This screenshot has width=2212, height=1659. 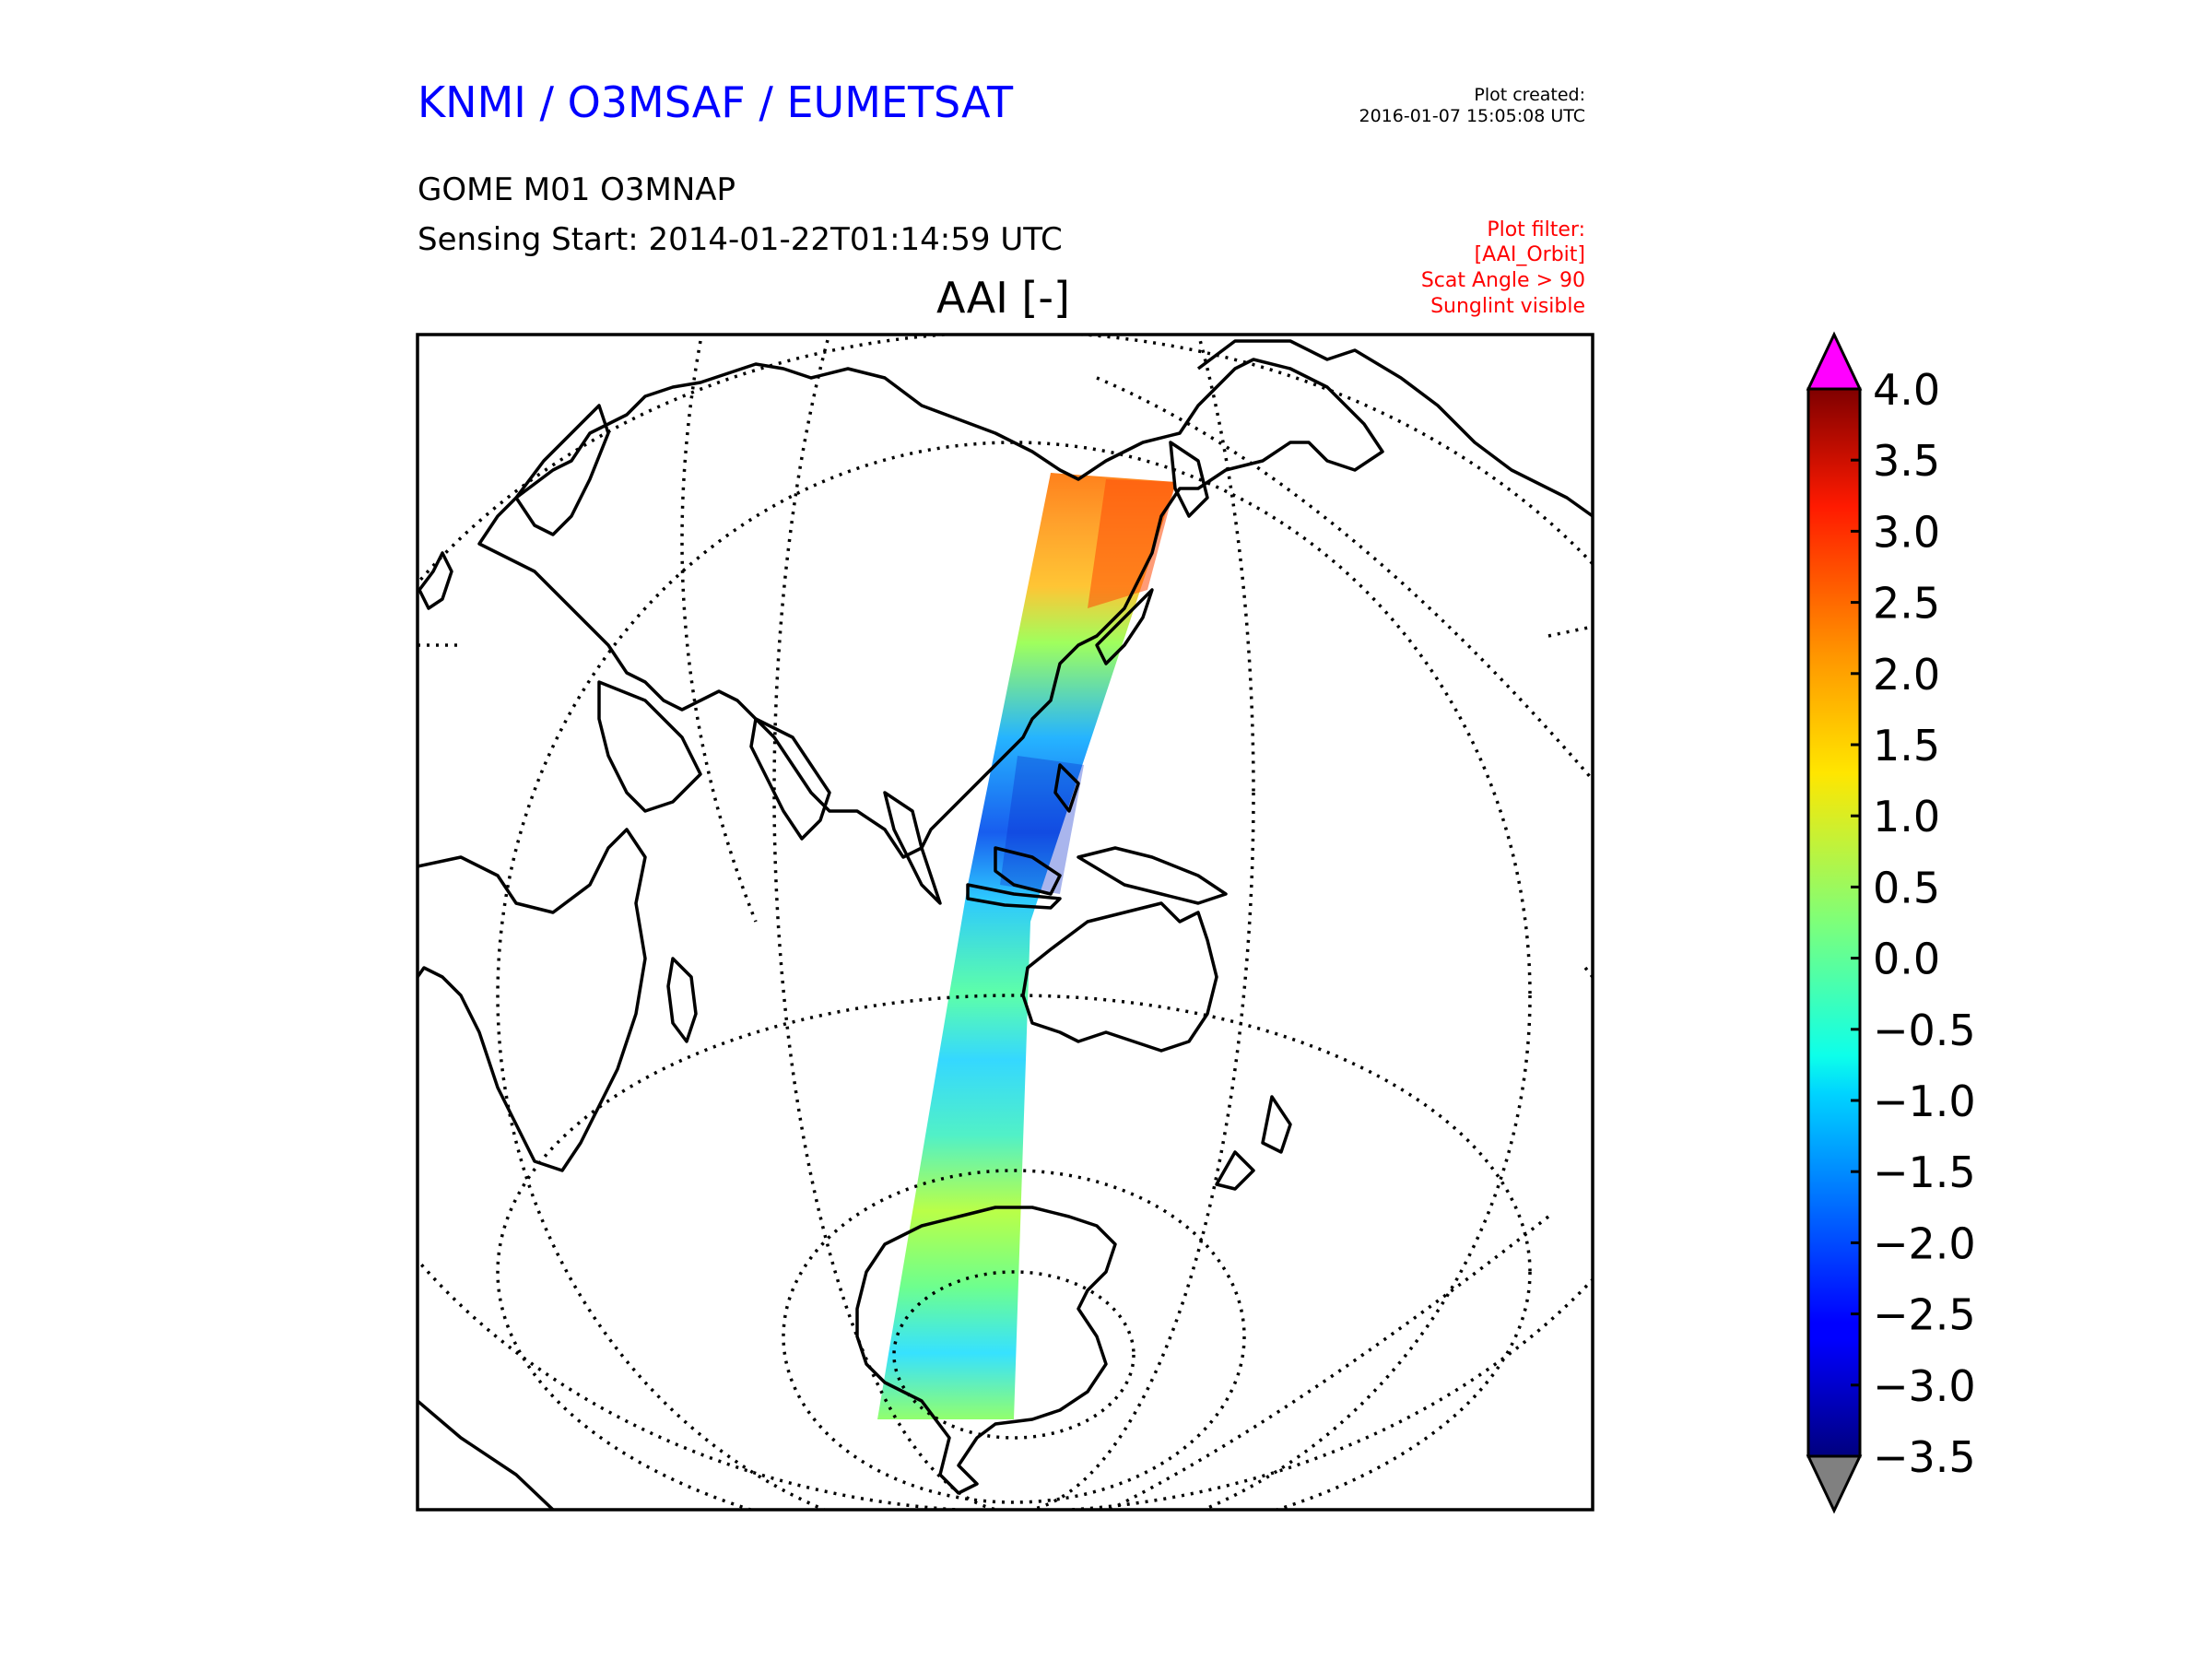 What do you see at coordinates (577, 189) in the screenshot?
I see `product-name: GOME M01 O3MNAP` at bounding box center [577, 189].